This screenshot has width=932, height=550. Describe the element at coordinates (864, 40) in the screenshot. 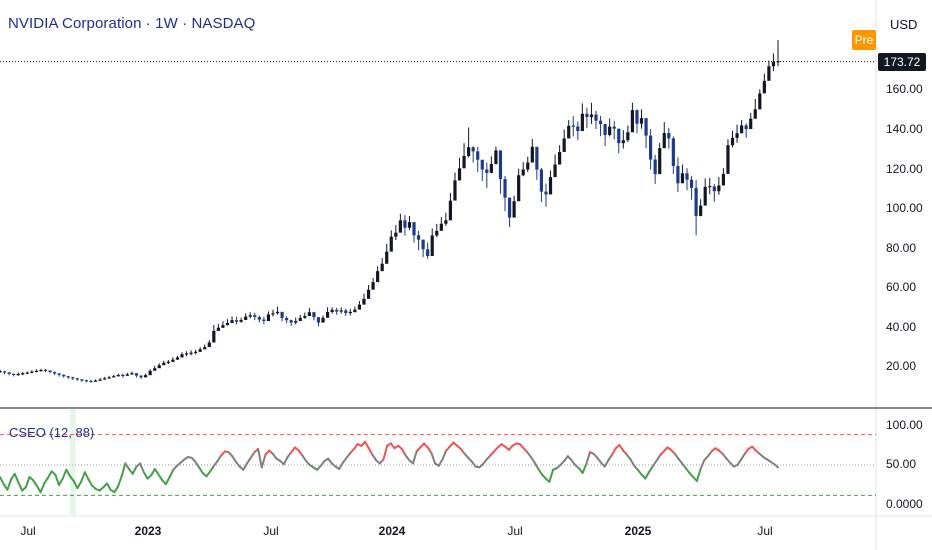

I see `premarket-badge: Pre` at that location.